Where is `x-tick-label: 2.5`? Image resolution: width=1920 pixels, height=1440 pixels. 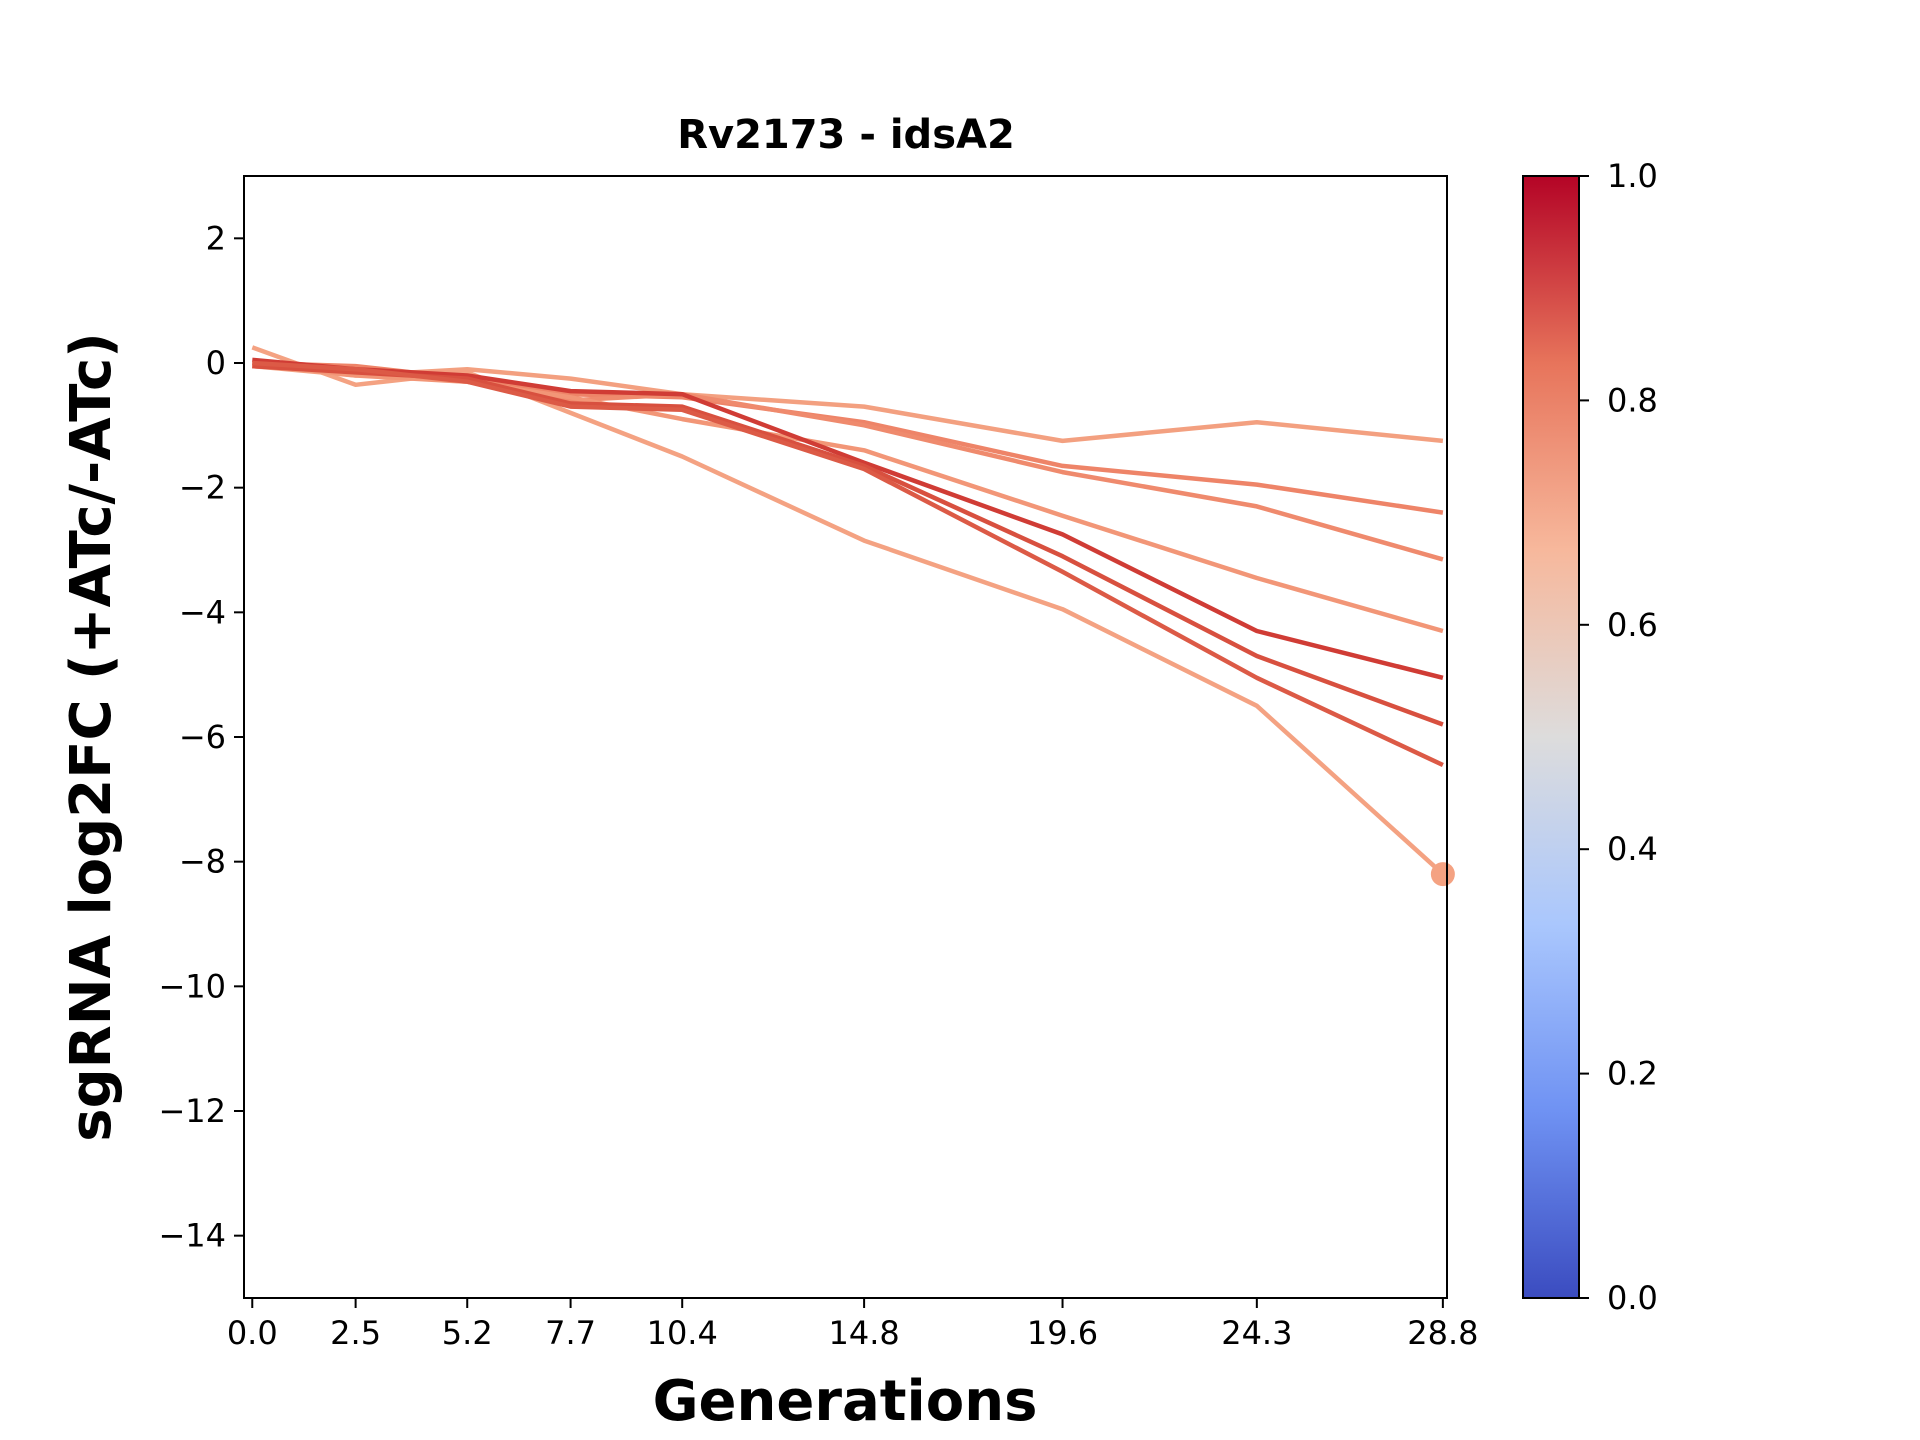
x-tick-label: 2.5 is located at coordinates (355, 1333).